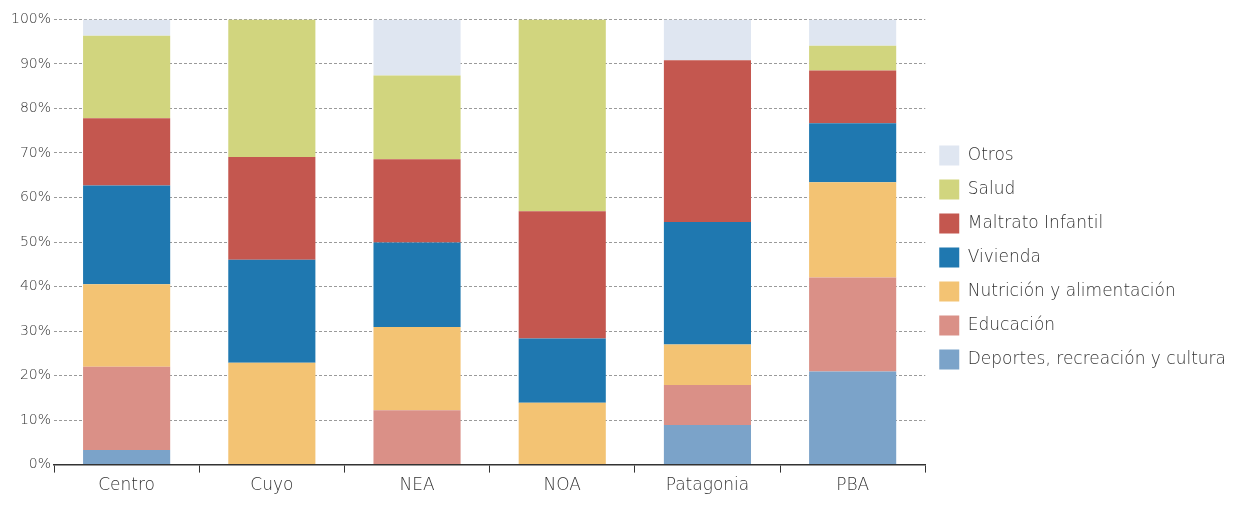 The height and width of the screenshot is (507, 1243). I want to click on x-tick-label: NOA, so click(562, 484).